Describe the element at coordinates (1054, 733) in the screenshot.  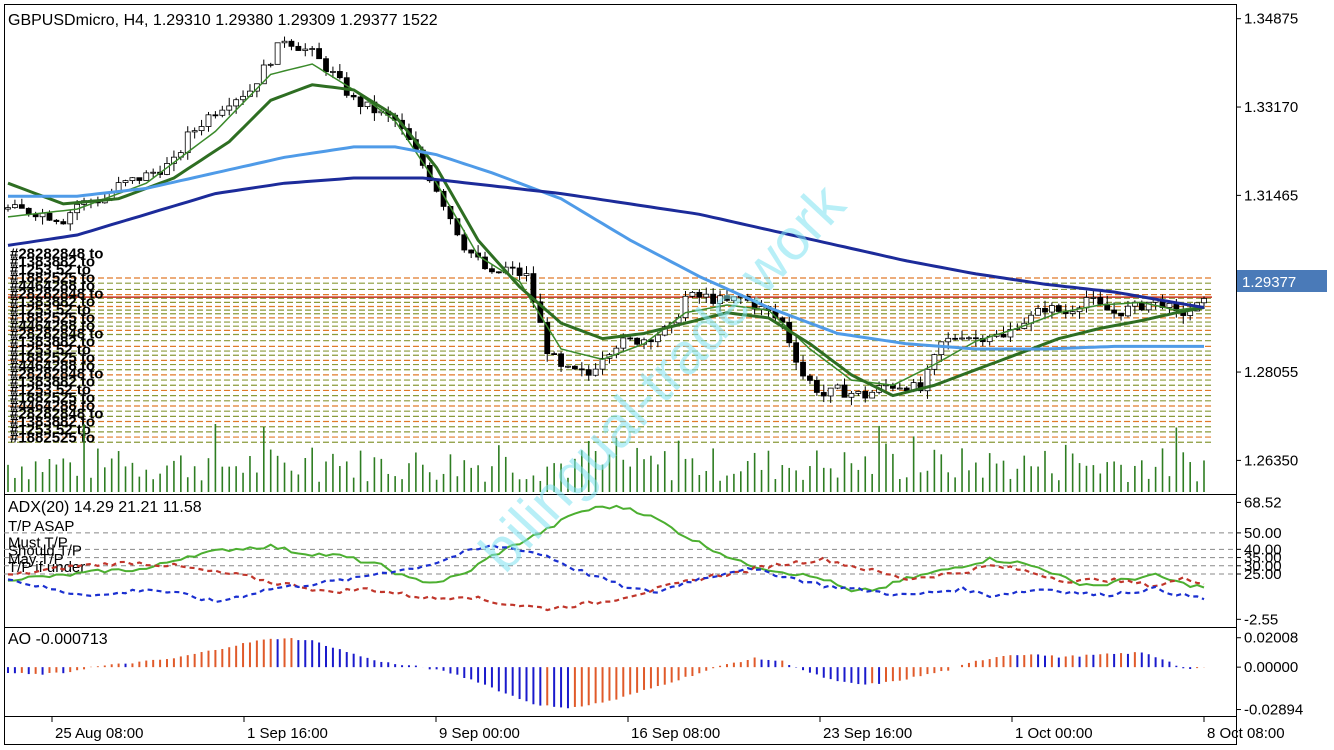
I see `time-tick-label: 1 Oct 00:00` at that location.